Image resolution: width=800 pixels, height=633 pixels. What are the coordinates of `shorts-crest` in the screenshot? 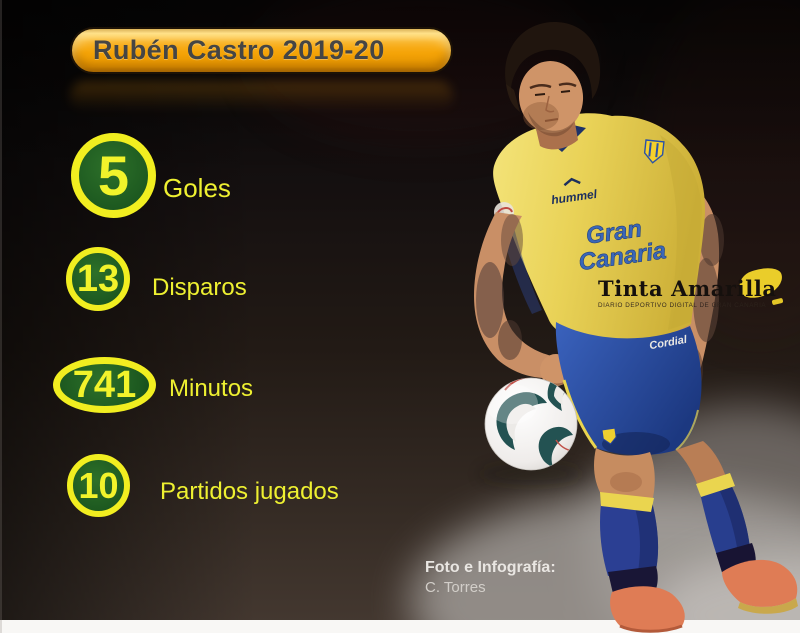 It's located at (609, 436).